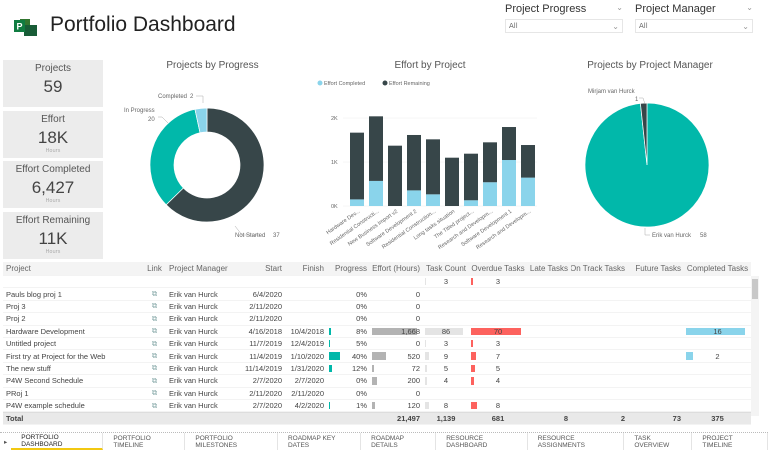  What do you see at coordinates (144, 441) in the screenshot?
I see `tab-portfolio-timeline: PORTFOLIO TIMELINE` at bounding box center [144, 441].